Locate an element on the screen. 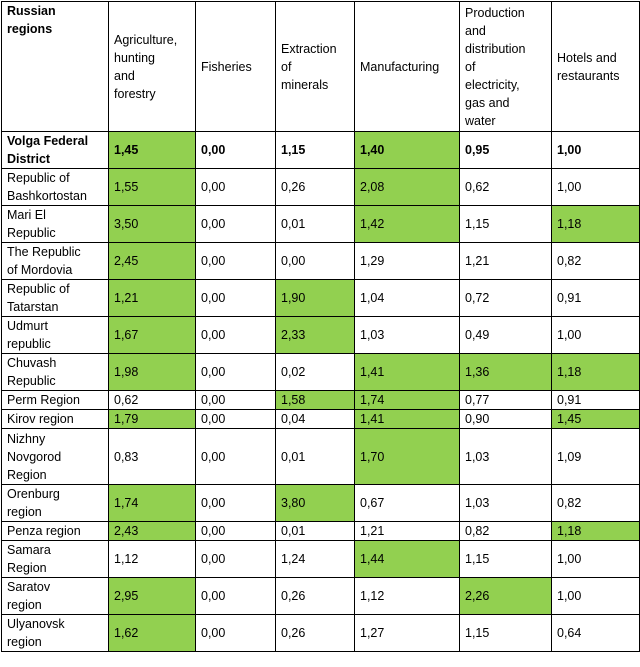  region-cell: Penza region is located at coordinates (55, 531).